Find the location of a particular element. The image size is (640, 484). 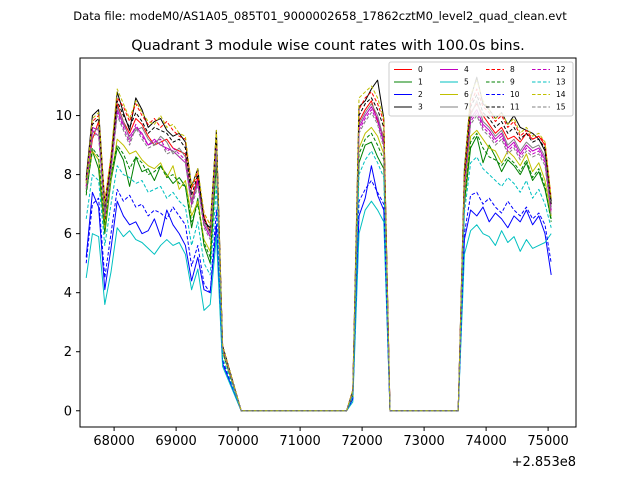

legend-label-6: 6 is located at coordinates (466, 94).